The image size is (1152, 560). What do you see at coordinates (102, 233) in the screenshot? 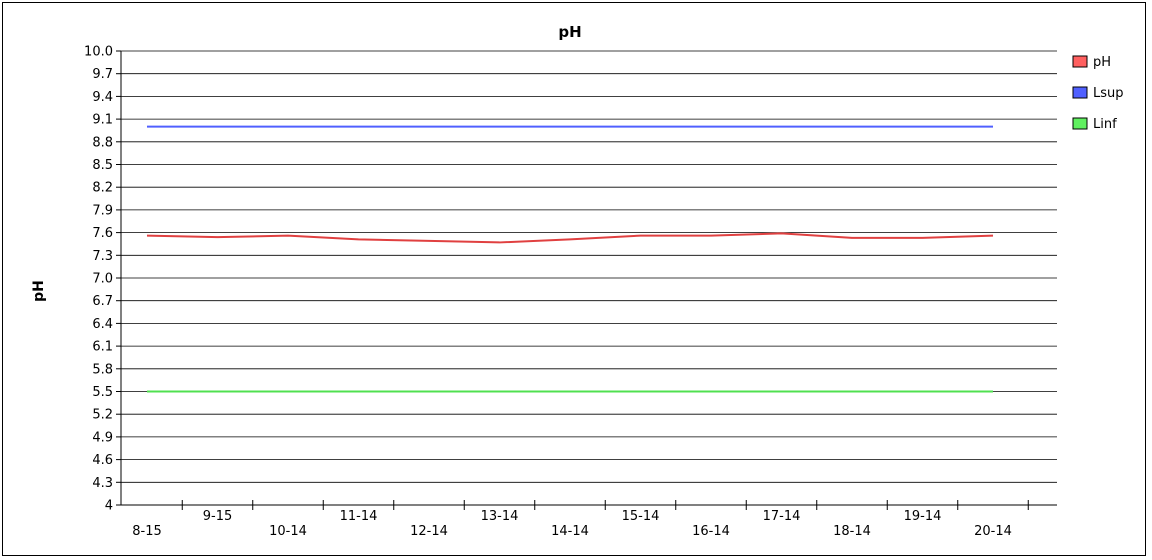
I see `y-tick-label: 7.6` at bounding box center [102, 233].